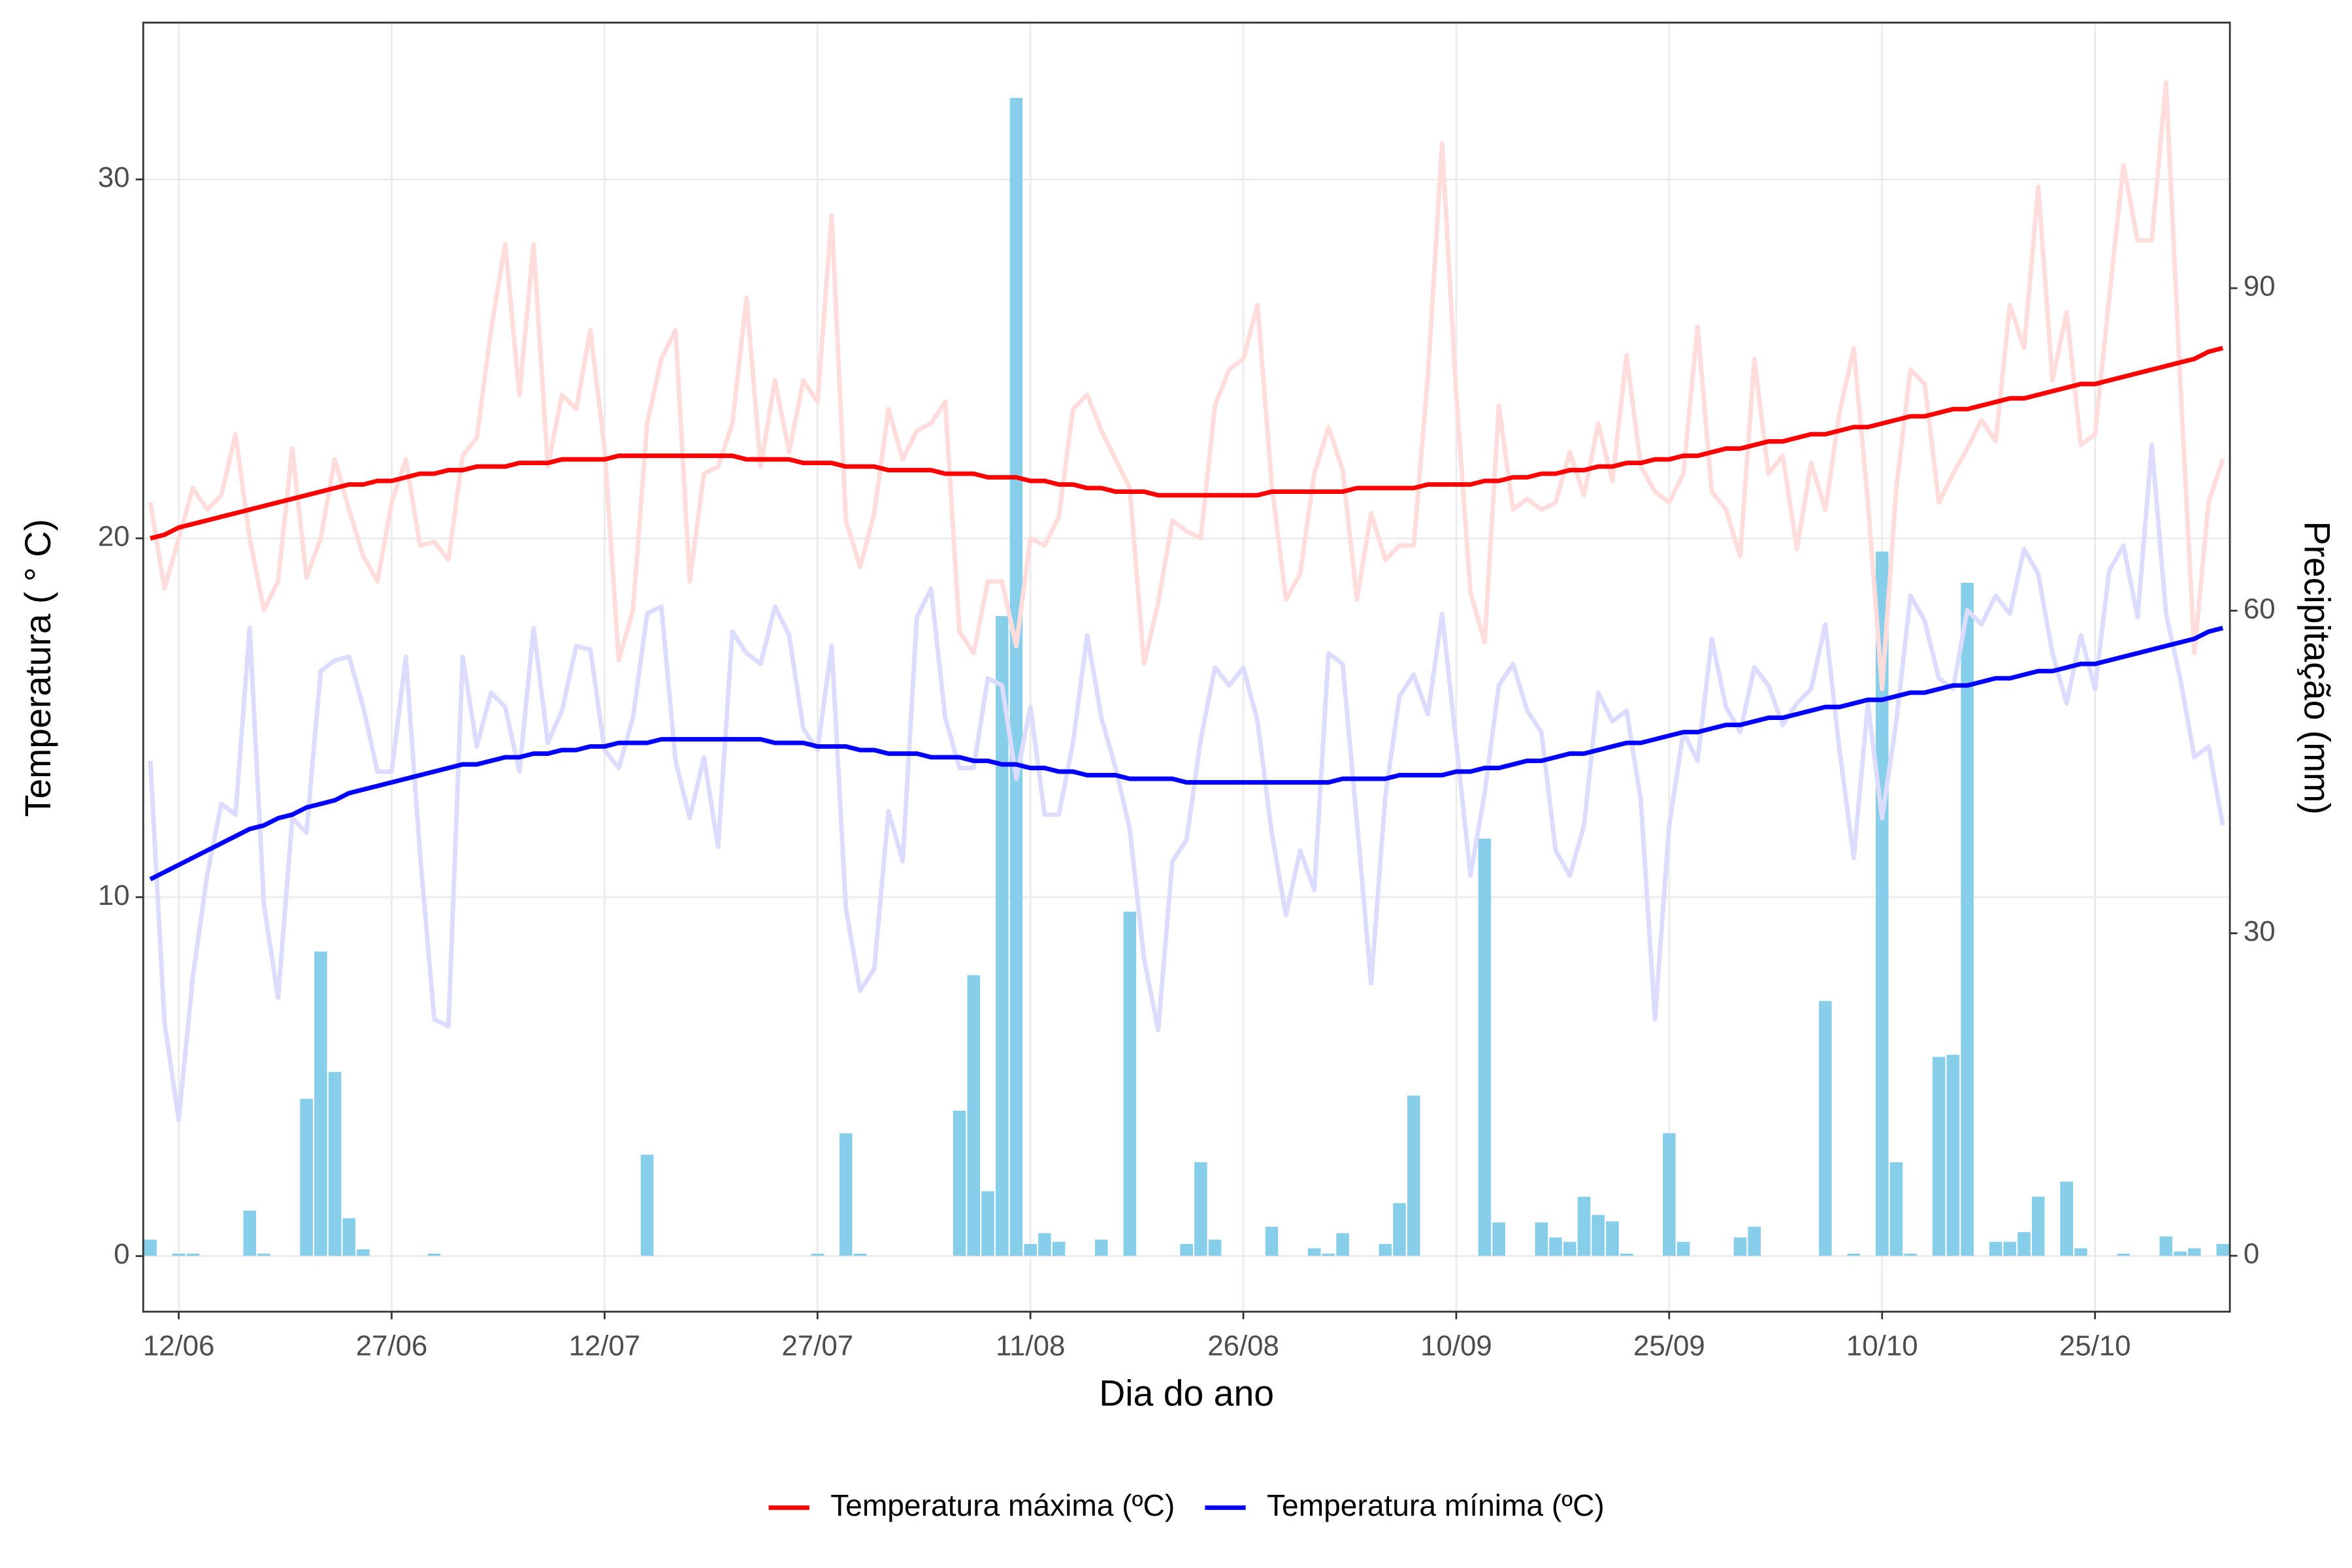 The height and width of the screenshot is (1568, 2352). I want to click on legend-label: Temperatura mínima (ºC), so click(1436, 1505).